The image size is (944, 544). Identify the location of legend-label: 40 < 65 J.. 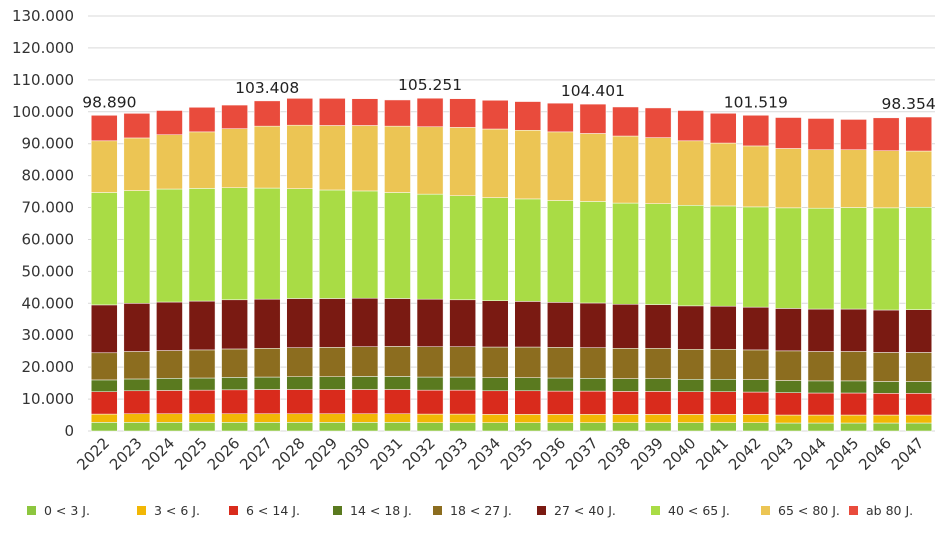
(699, 510).